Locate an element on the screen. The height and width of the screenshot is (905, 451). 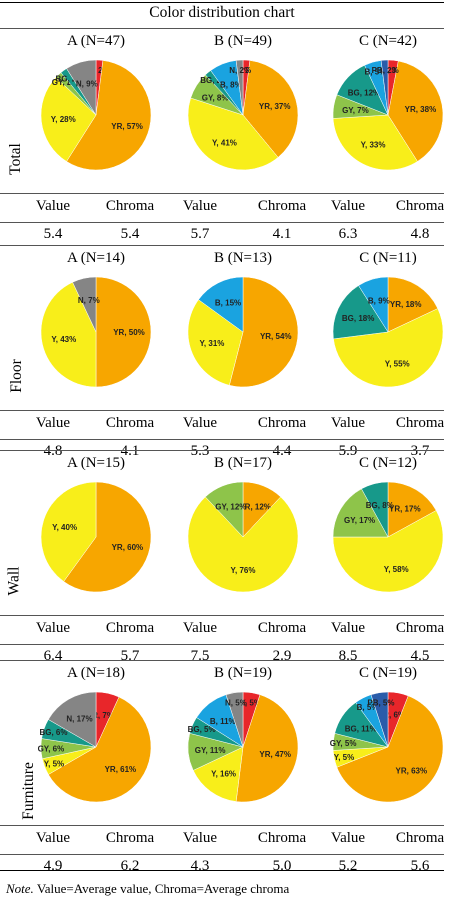
pie-slice-label: R, 2% is located at coordinates (246, 70).